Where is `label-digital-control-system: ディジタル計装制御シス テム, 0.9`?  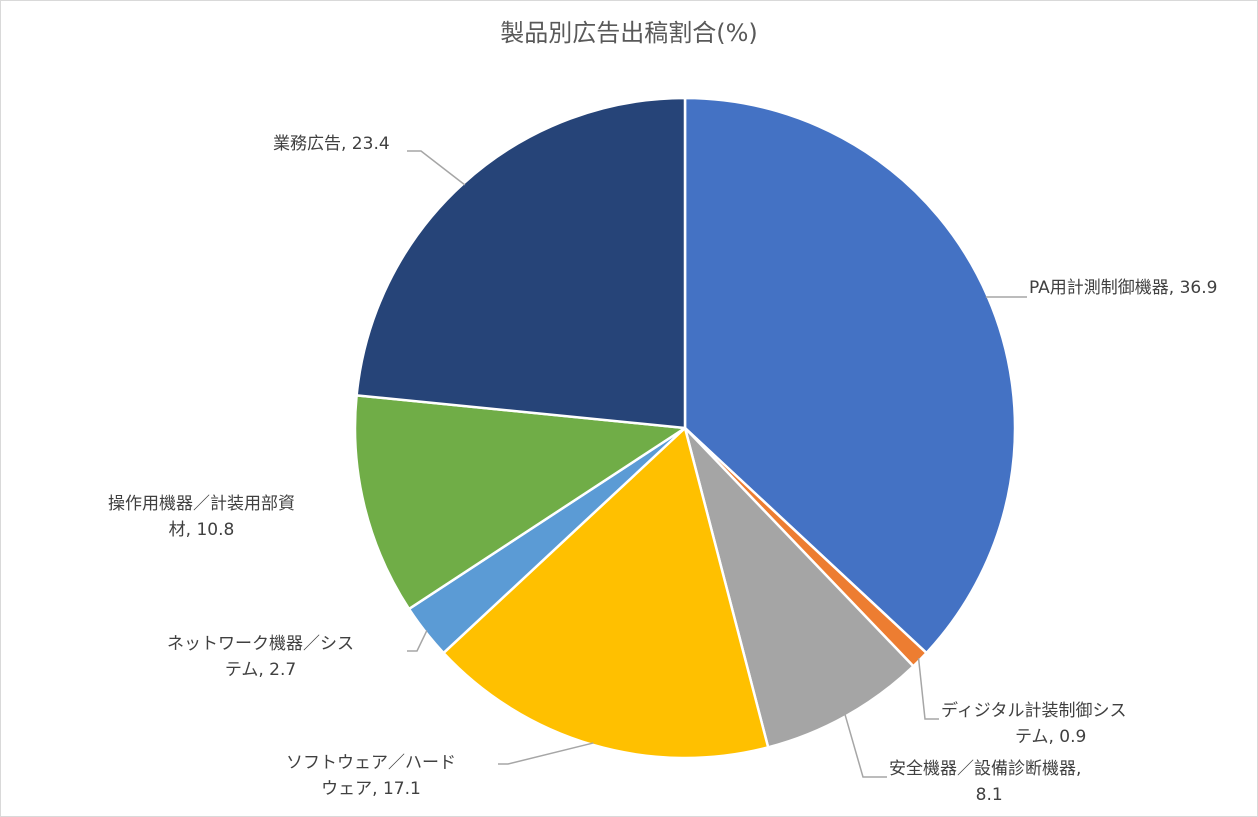
label-digital-control-system: ディジタル計装制御シス テム, 0.9 is located at coordinates (1034, 724).